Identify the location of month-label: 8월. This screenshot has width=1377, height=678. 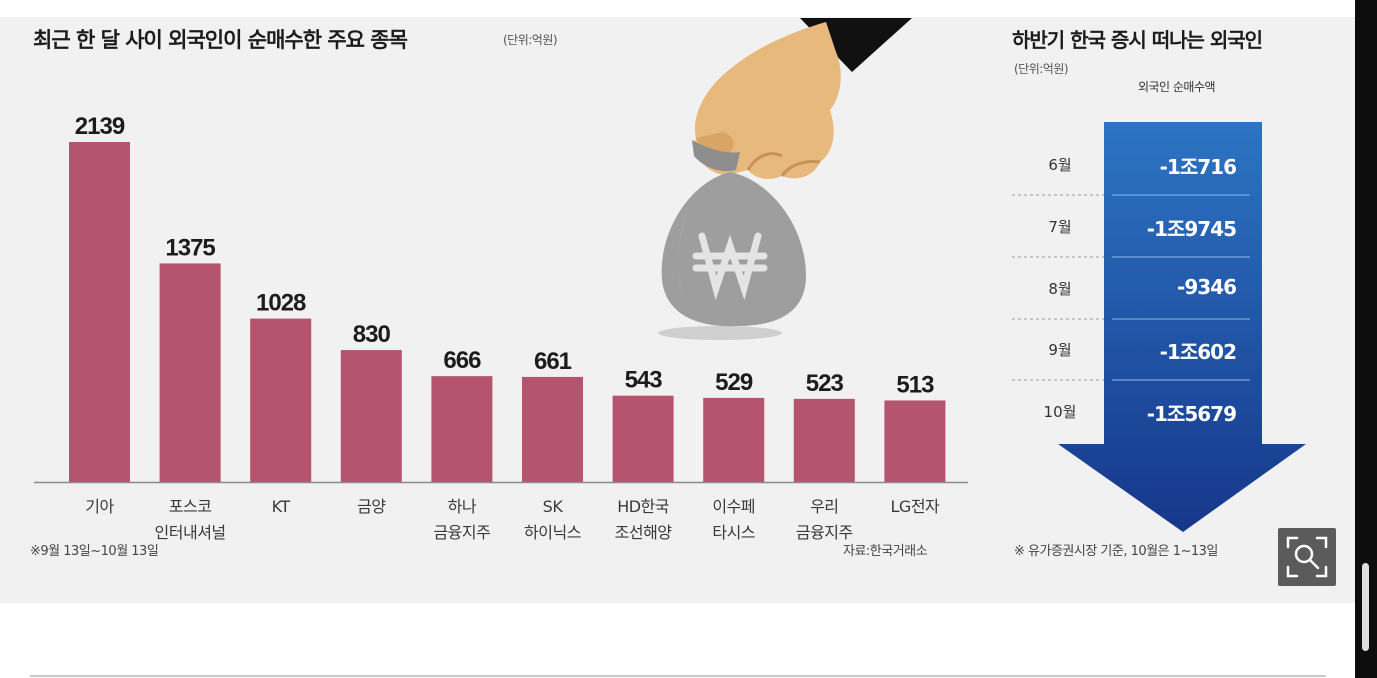
(1060, 289).